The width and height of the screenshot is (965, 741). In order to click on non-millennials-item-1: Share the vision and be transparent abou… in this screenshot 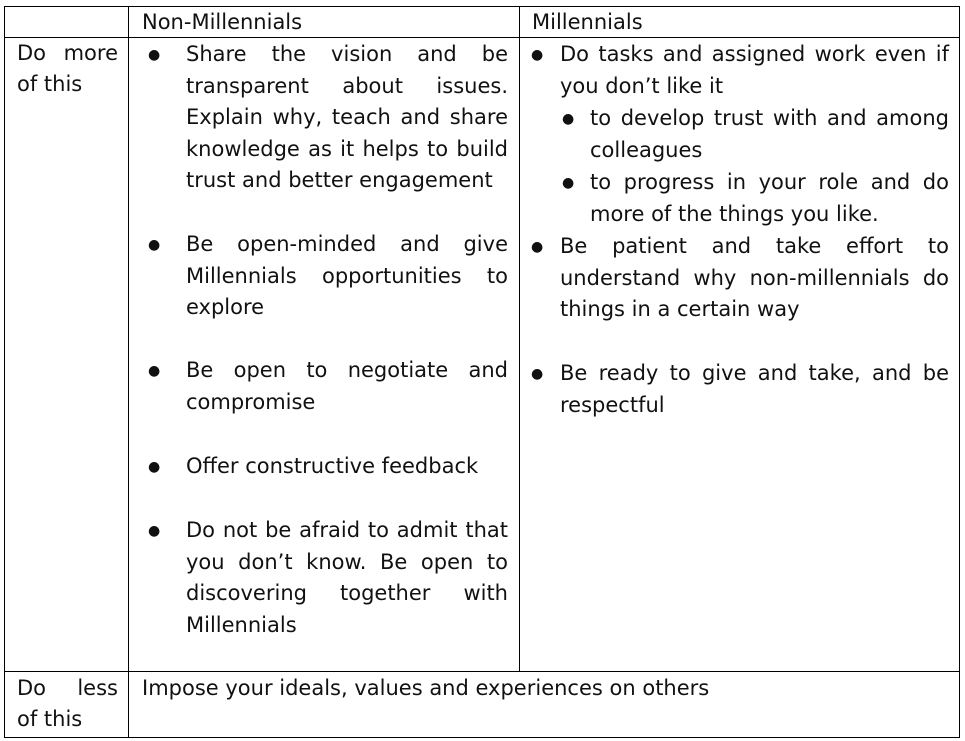, I will do `click(347, 117)`.